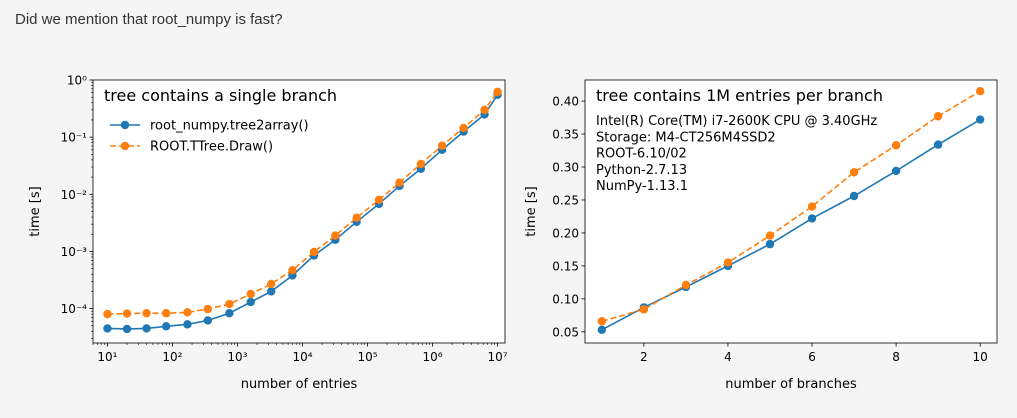 The height and width of the screenshot is (418, 1017). Describe the element at coordinates (498, 357) in the screenshot. I see `x-tick-label: 10⁷` at that location.